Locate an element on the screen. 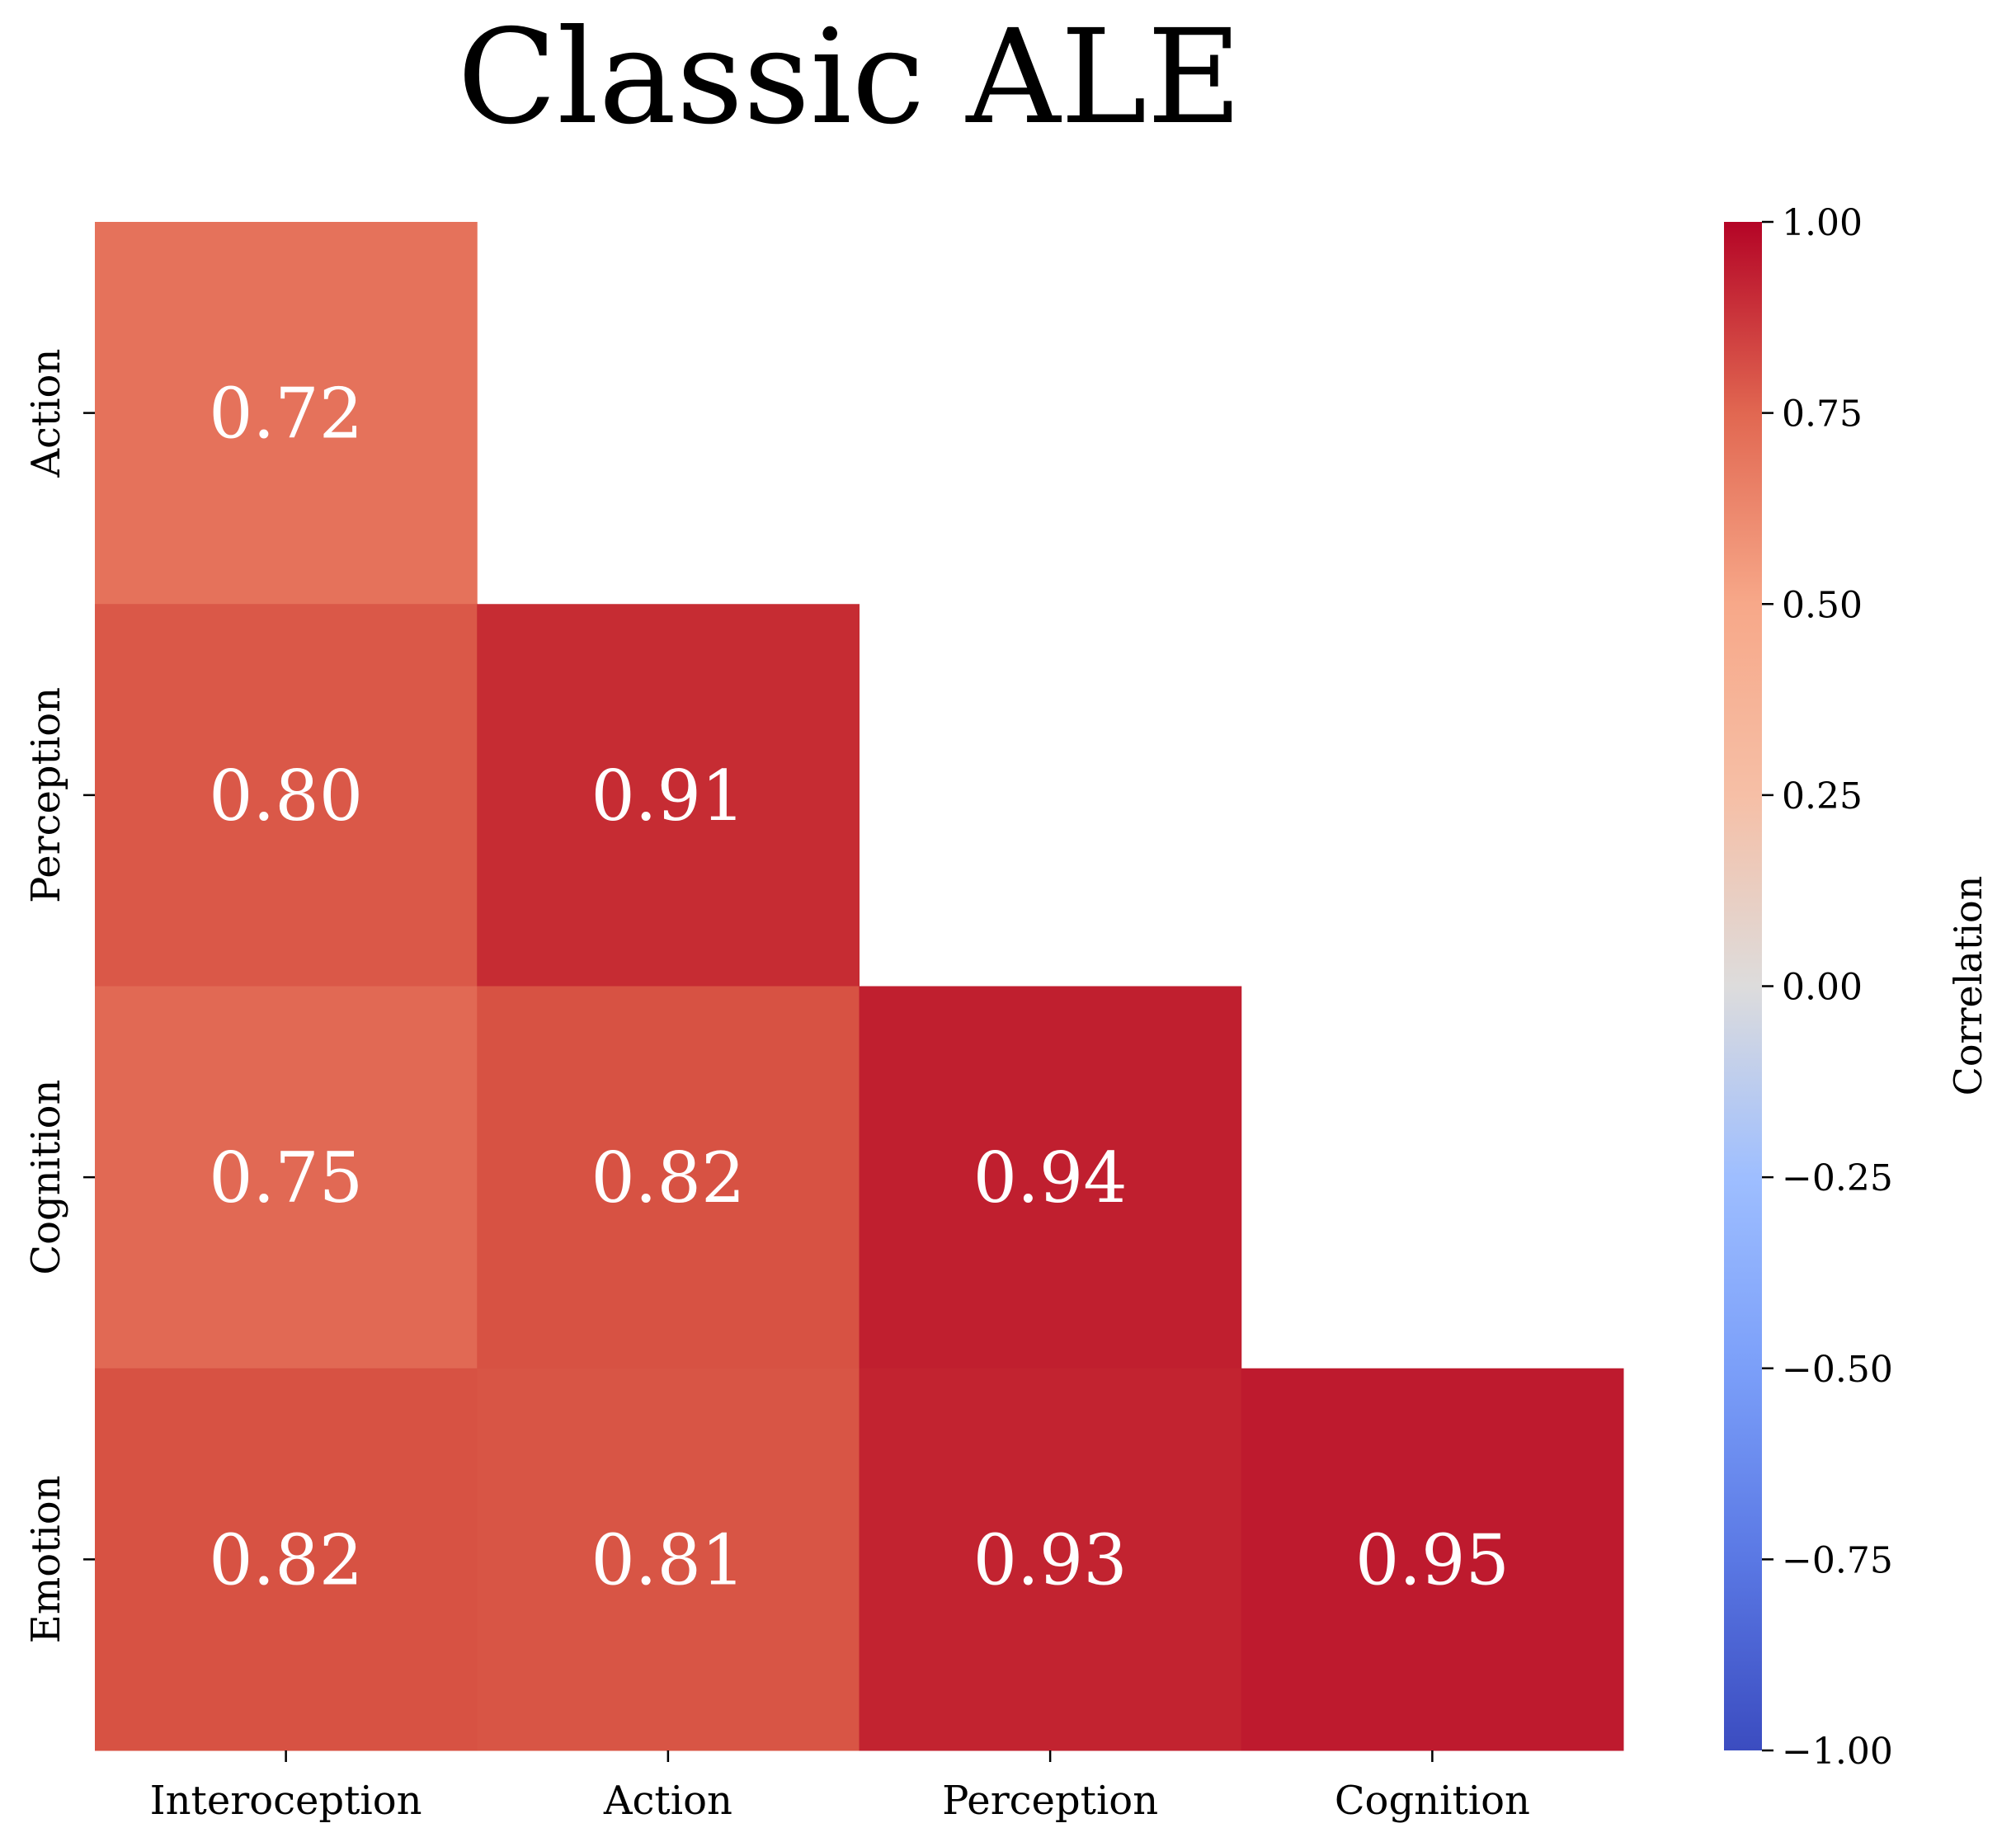 This screenshot has width=2016, height=1842. colorbar-ticks: 1.00 0.75 0.50 0.25 0.00 −0.25 −0.50 −0.75 −1.00 is located at coordinates (1827, 988).